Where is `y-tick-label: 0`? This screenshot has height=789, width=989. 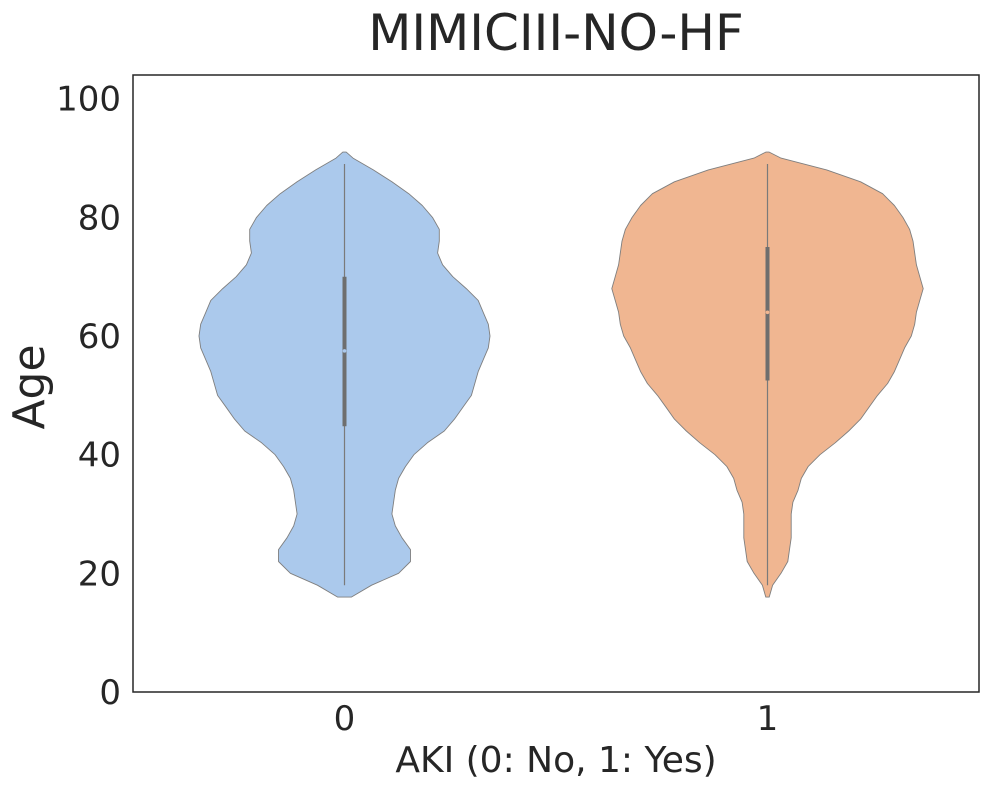
y-tick-label: 0 is located at coordinates (110, 693).